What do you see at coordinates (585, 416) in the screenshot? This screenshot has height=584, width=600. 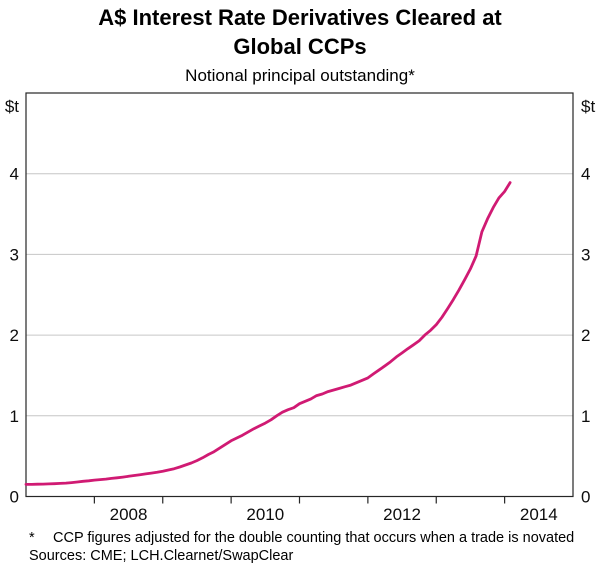 I see `y-axis-label-right: 1` at bounding box center [585, 416].